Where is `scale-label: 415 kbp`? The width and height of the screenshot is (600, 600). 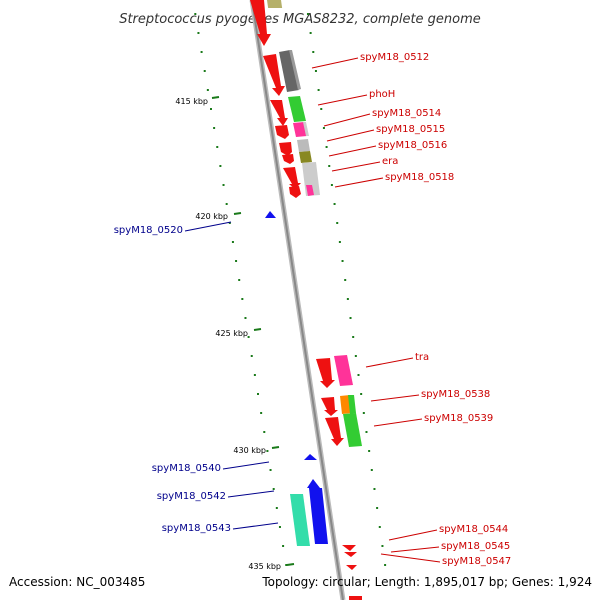
scale-label: 415 kbp is located at coordinates (191, 101).